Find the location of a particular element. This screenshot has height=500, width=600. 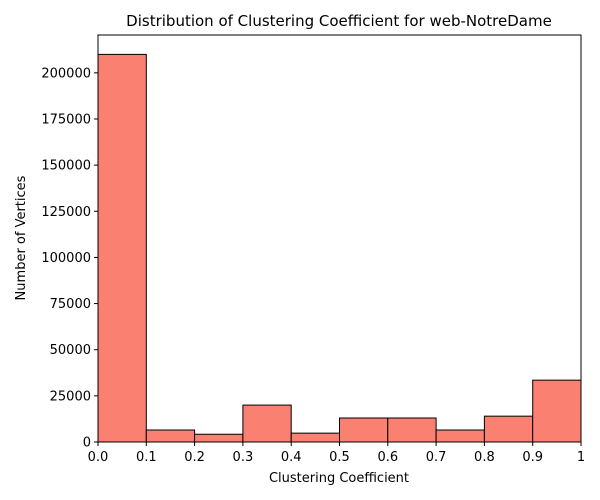

x-axis-label: Clustering Coefficient is located at coordinates (339, 478).